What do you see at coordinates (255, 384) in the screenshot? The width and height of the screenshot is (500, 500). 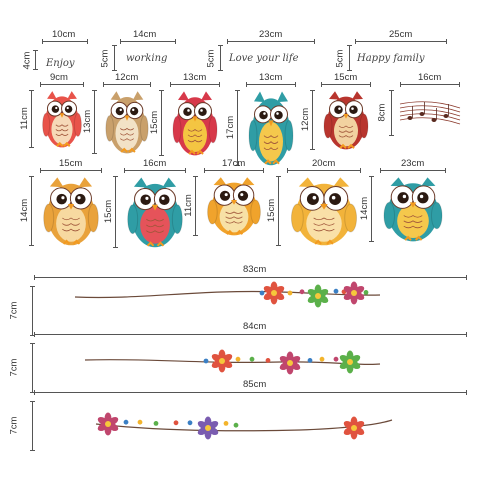 I see `width-label: 85cm` at bounding box center [255, 384].